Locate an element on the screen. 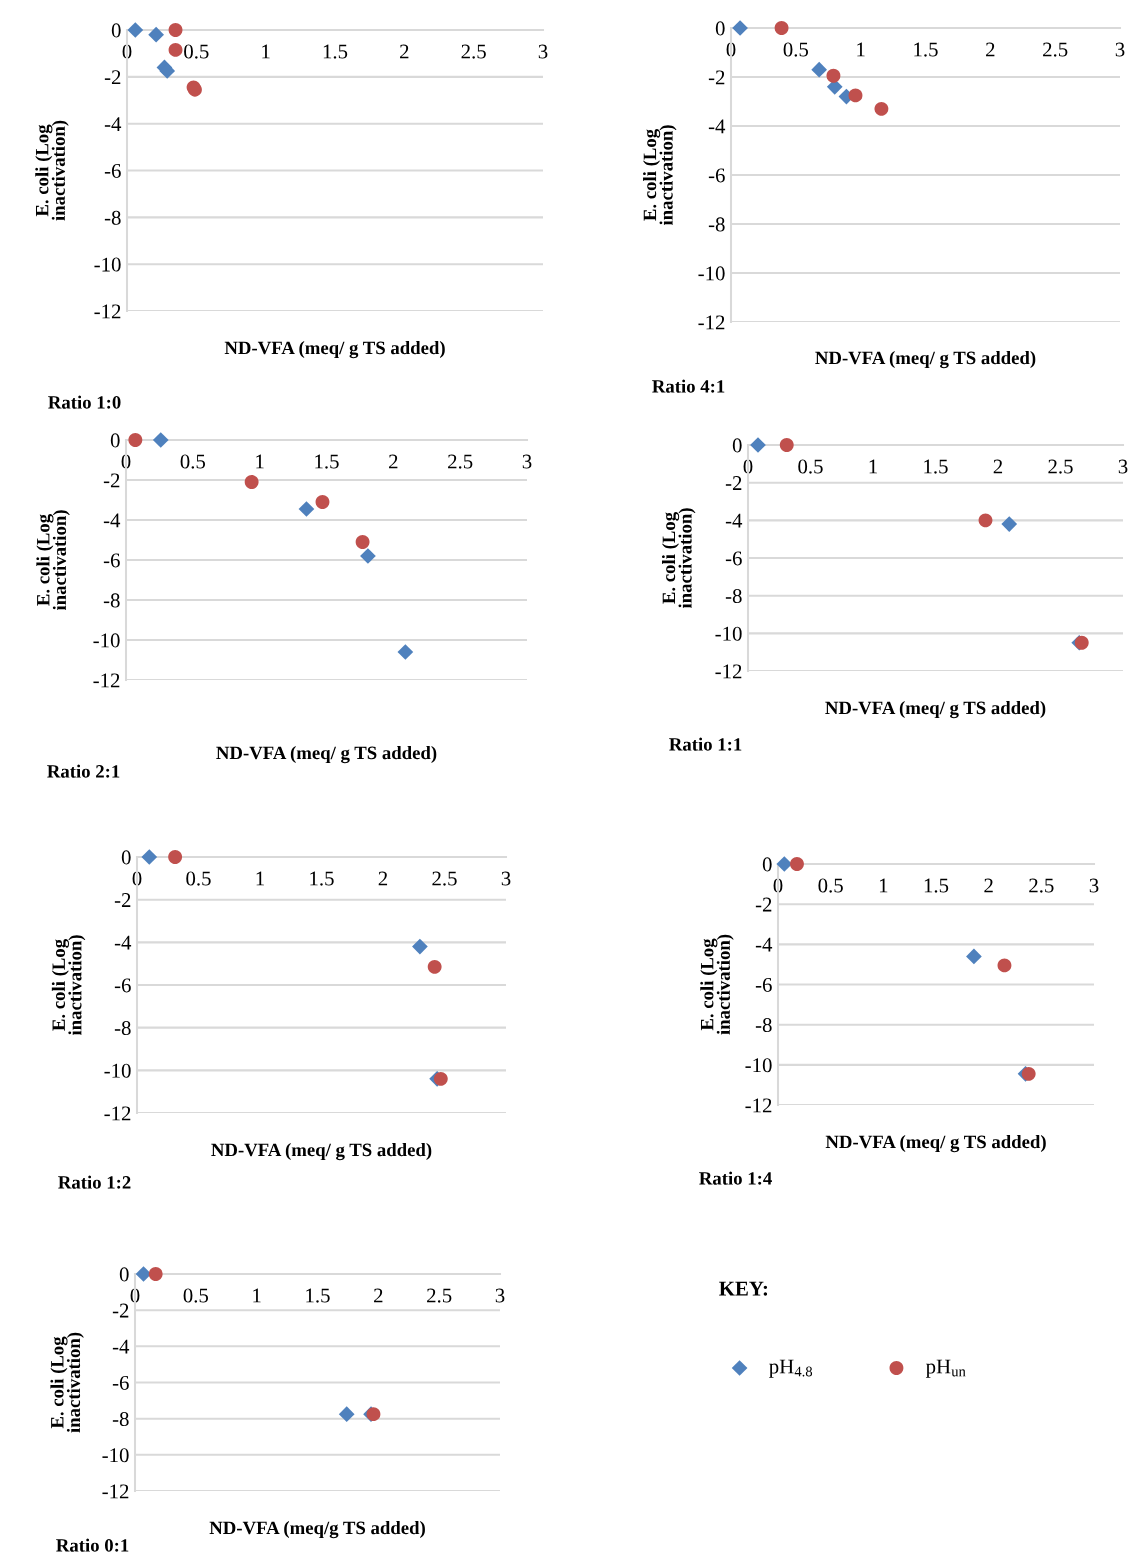 The width and height of the screenshot is (1133, 1560). text: Ratio 1:4 is located at coordinates (735, 1178).